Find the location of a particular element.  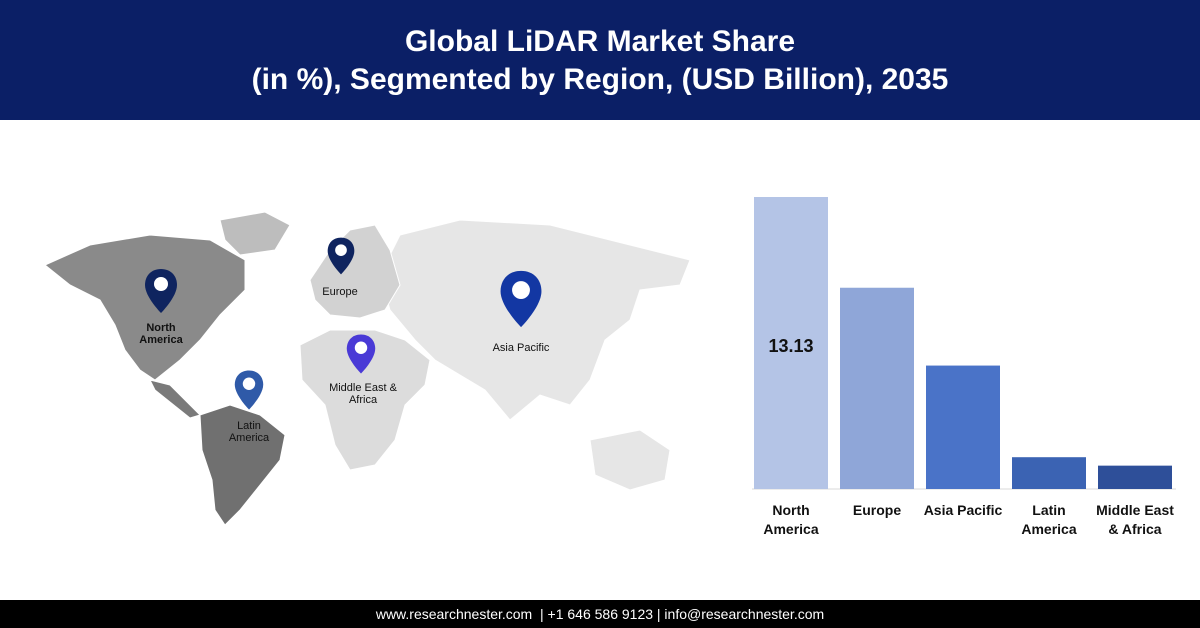

page-title: Global LiDAR Market Share is located at coordinates (600, 41).